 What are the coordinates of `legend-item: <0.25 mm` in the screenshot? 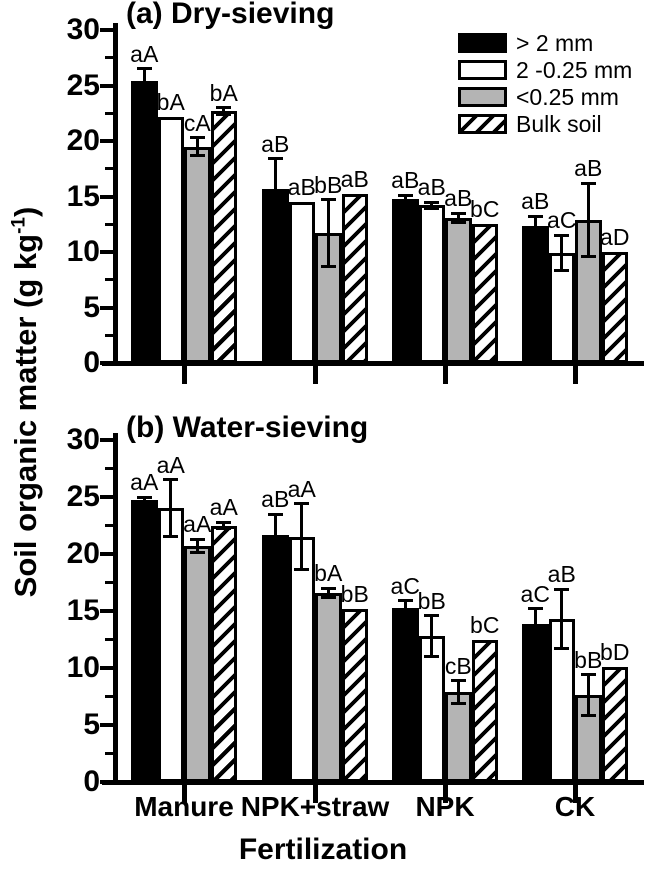 It's located at (545, 97).